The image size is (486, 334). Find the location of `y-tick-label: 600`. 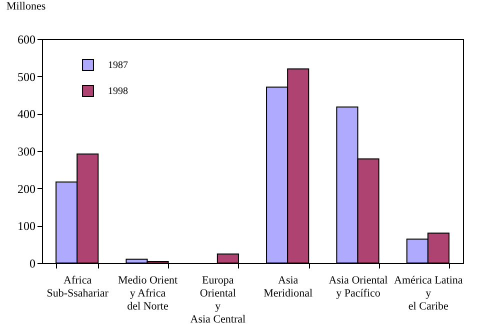

y-tick-label: 600 is located at coordinates (27, 39).